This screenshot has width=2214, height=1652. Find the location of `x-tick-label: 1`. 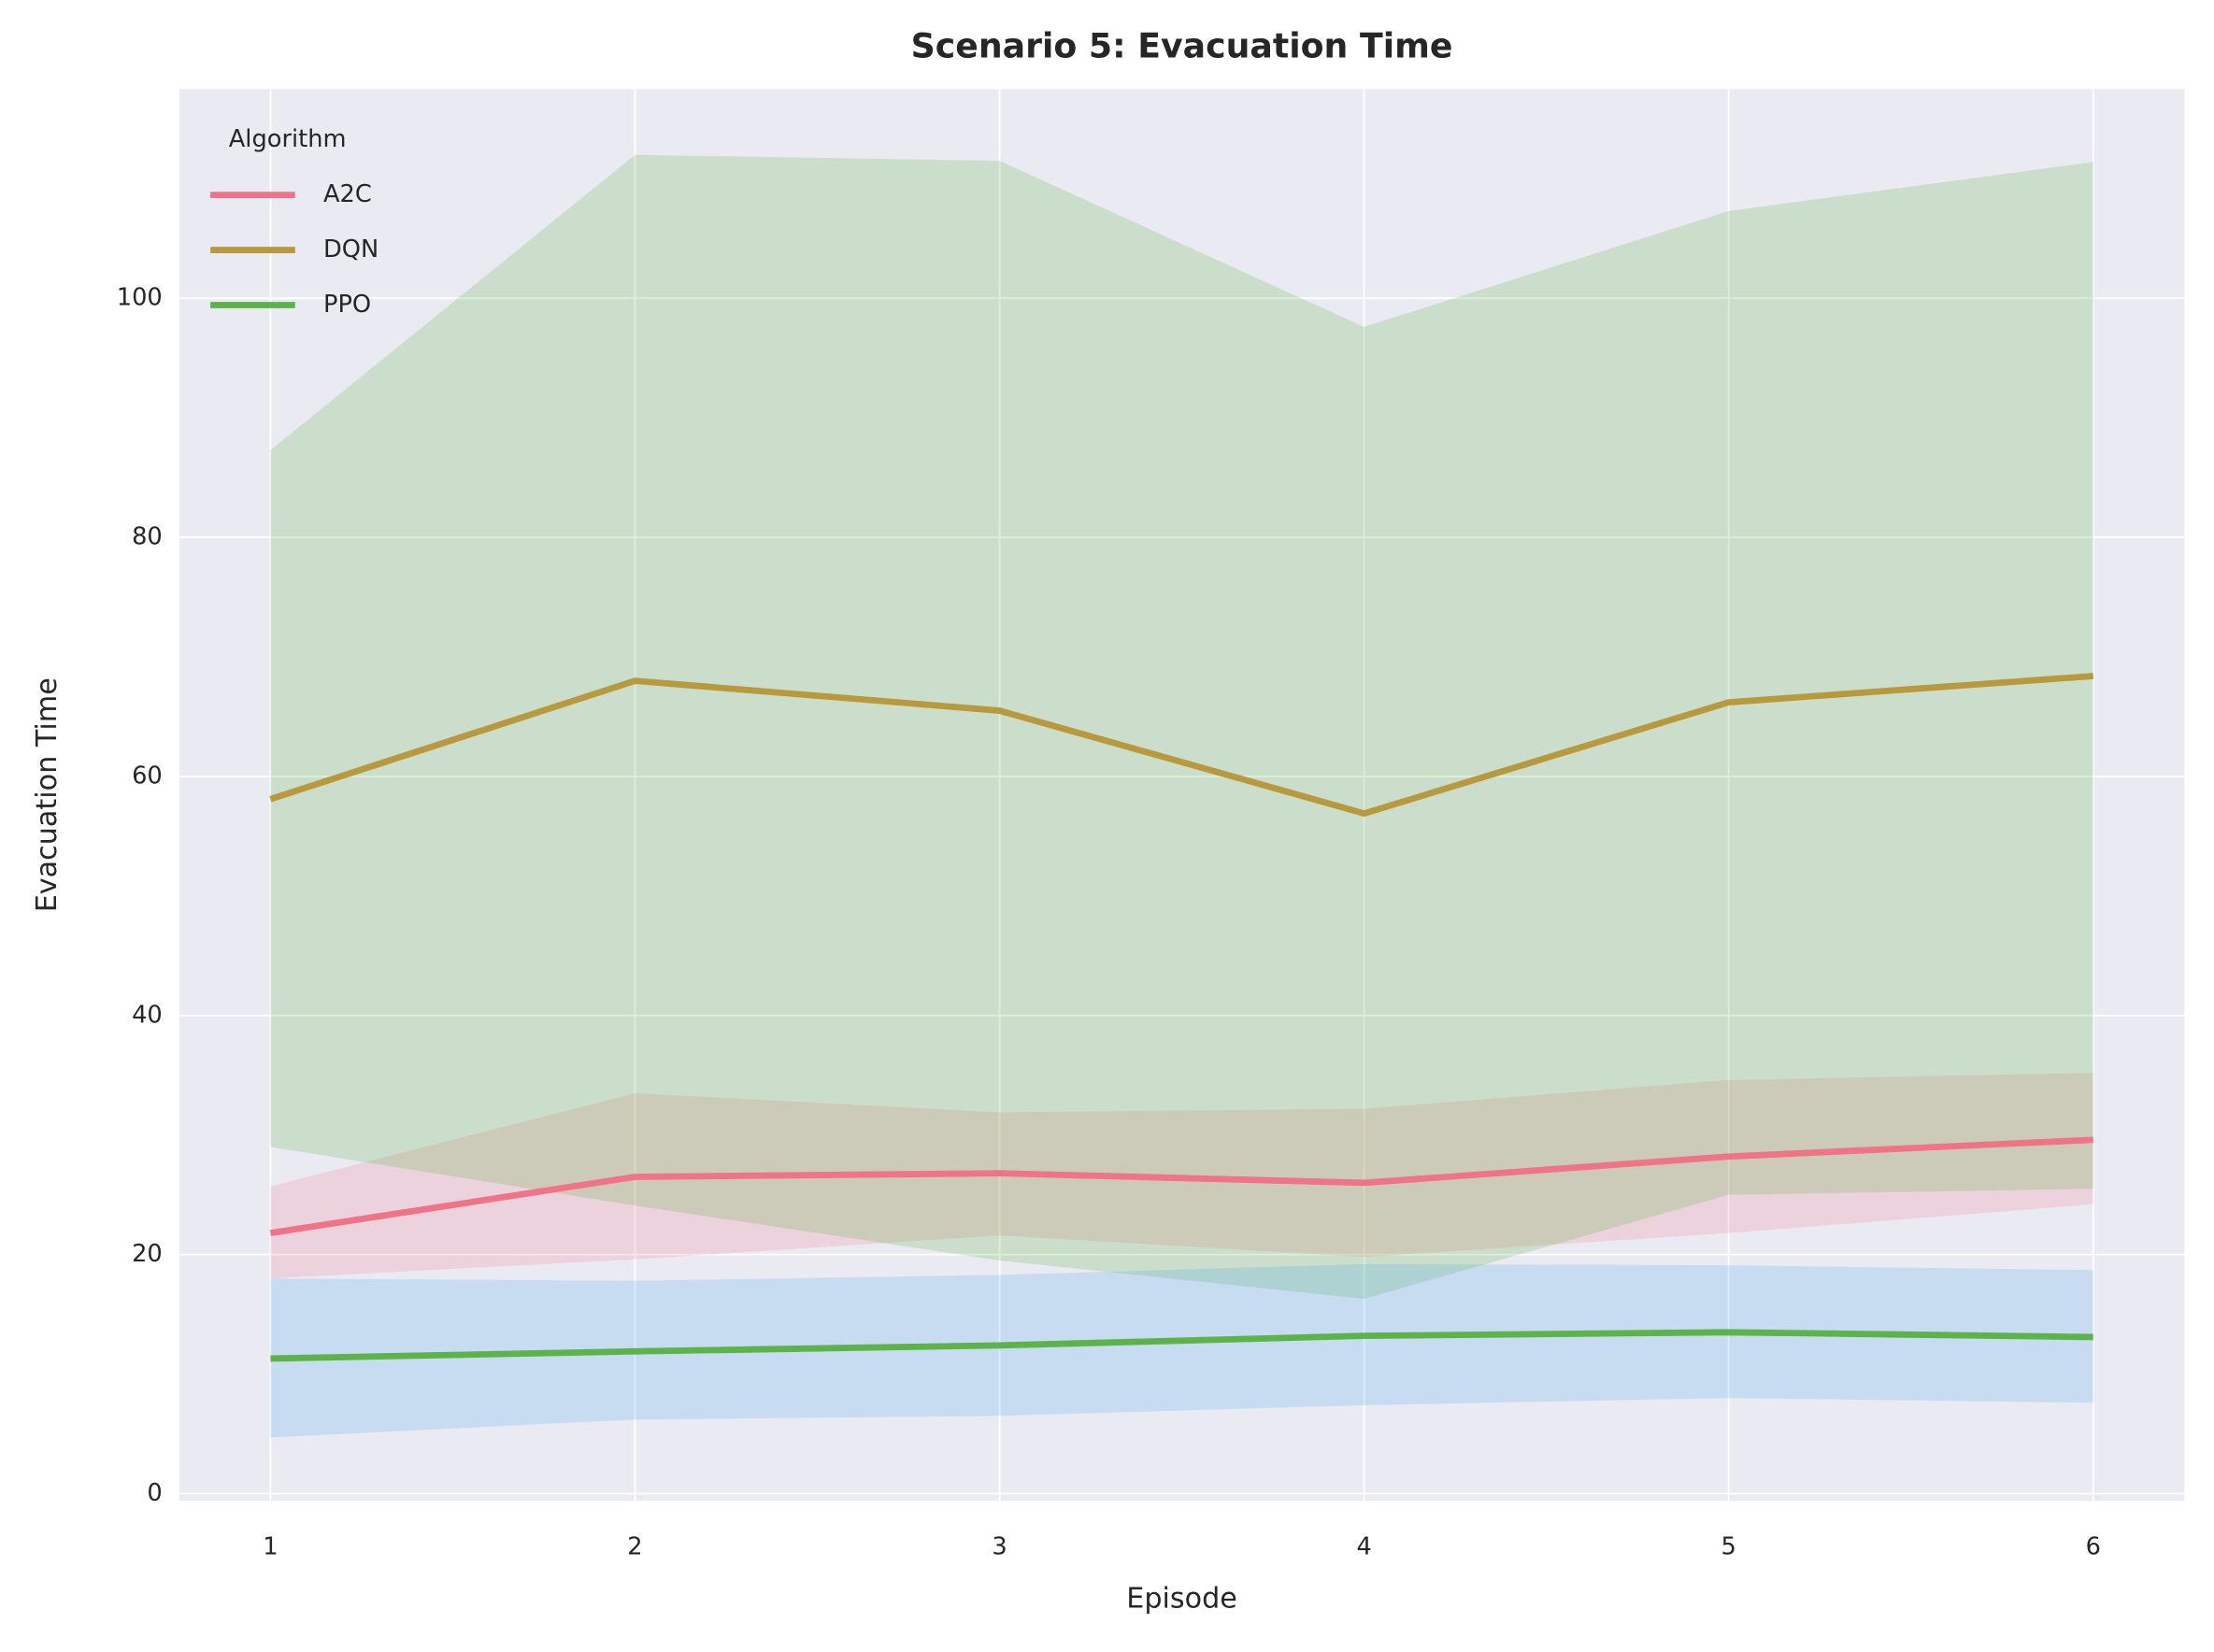

x-tick-label: 1 is located at coordinates (270, 1547).